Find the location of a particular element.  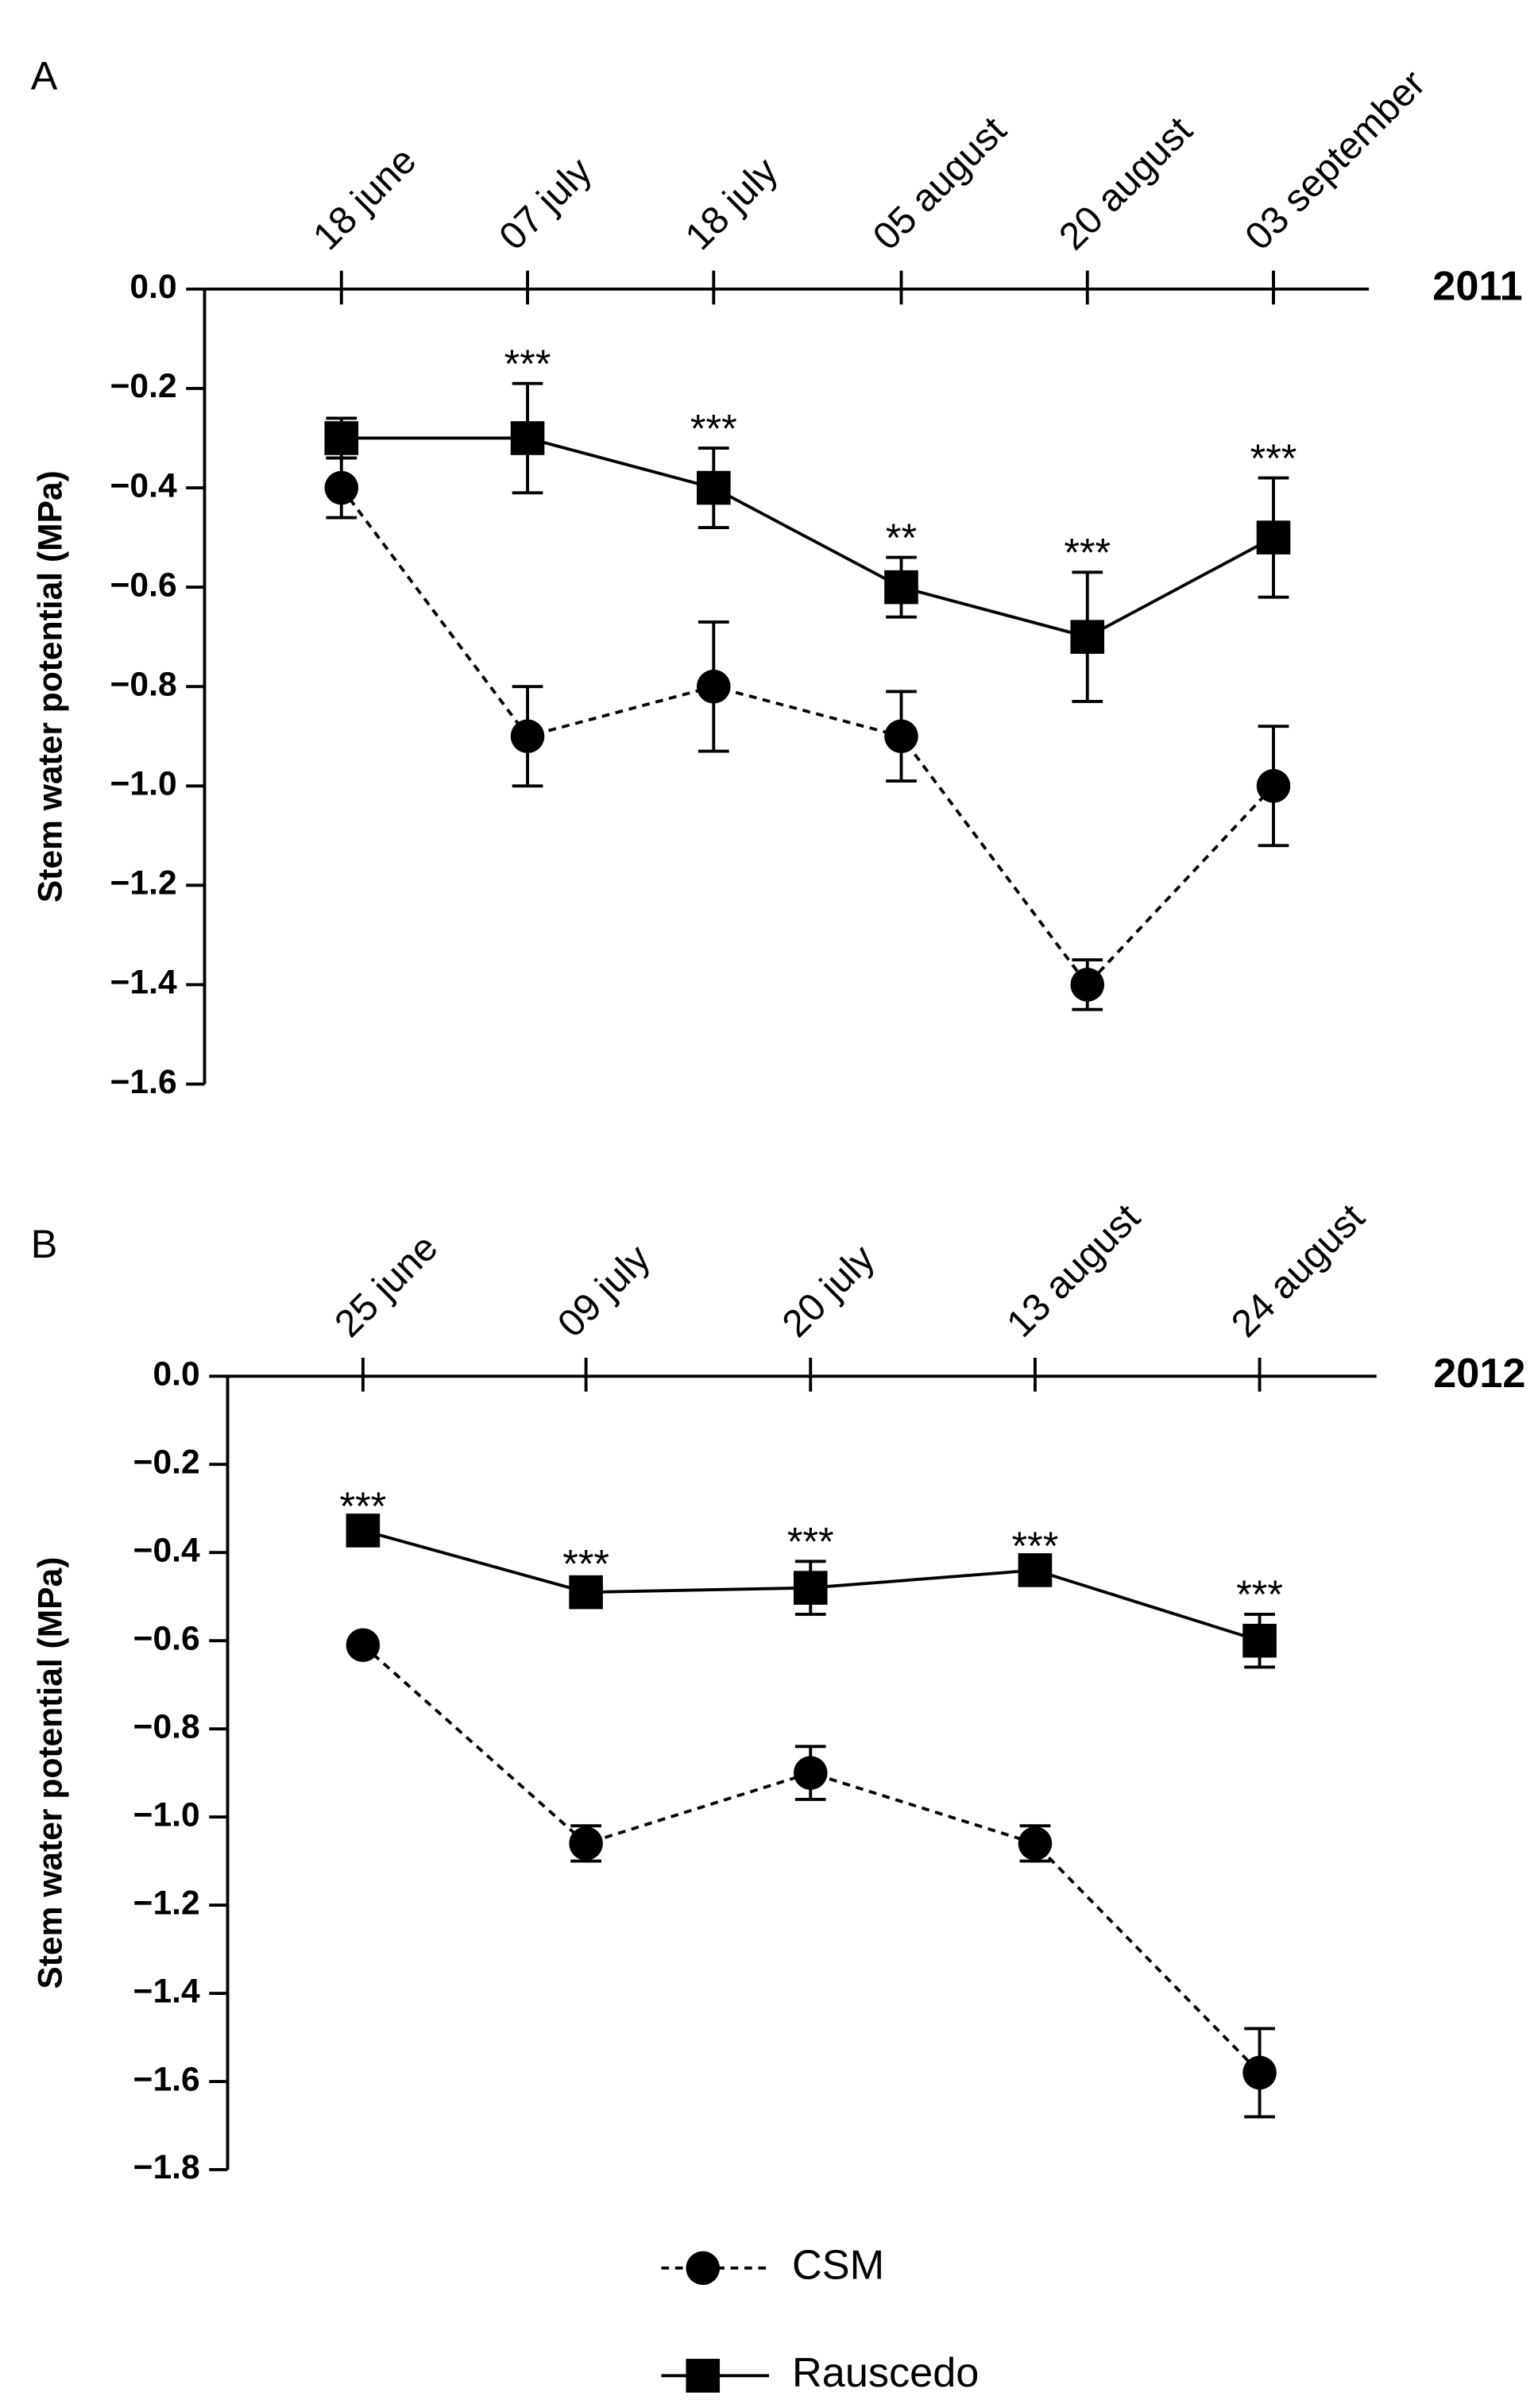

x-tick-label: 18 june is located at coordinates (364, 198).